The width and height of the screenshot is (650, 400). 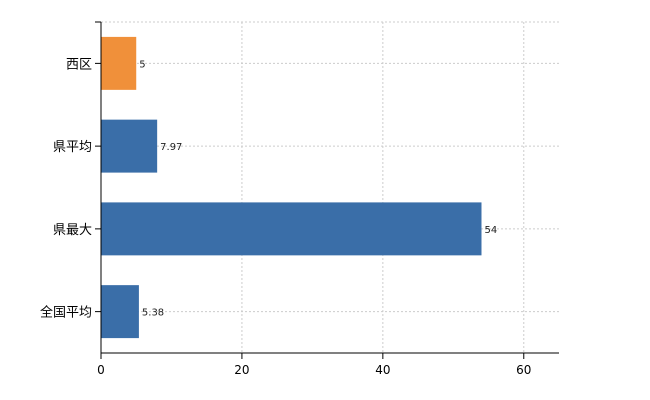 What do you see at coordinates (66, 313) in the screenshot?
I see `category-label: 全国平均` at bounding box center [66, 313].